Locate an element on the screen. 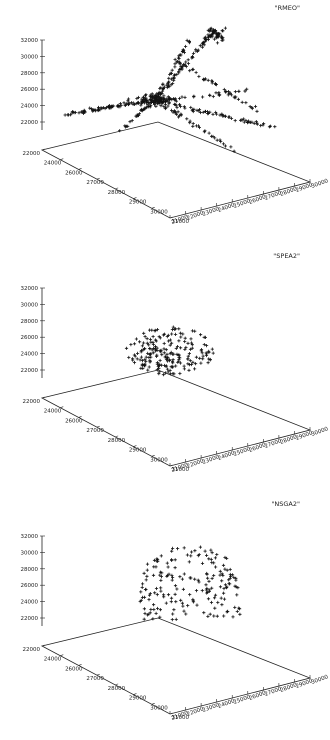 The width and height of the screenshot is (330, 740). y-tick-label: 24000 is located at coordinates (226, 456).